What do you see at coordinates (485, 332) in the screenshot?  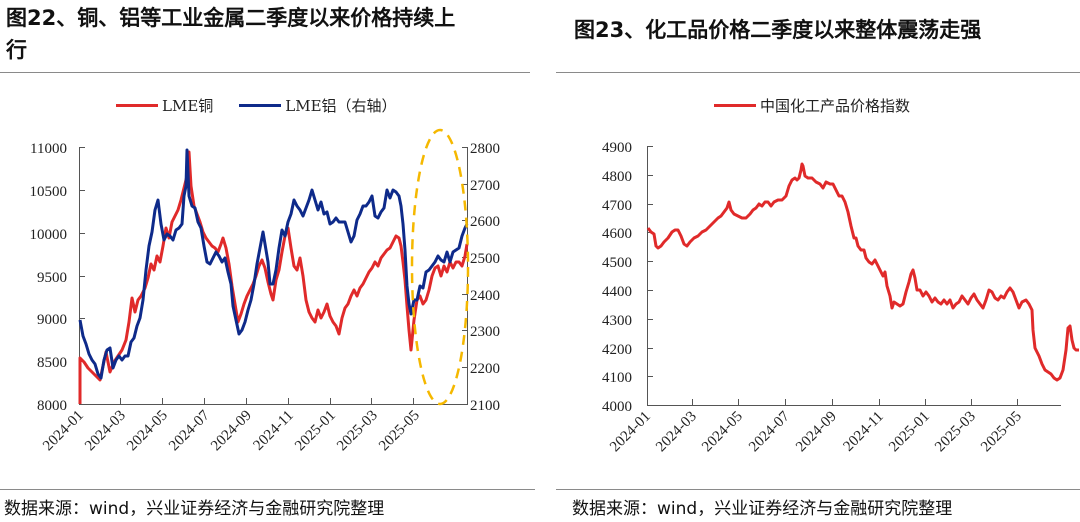 I see `svg-text: 2300` at bounding box center [485, 332].